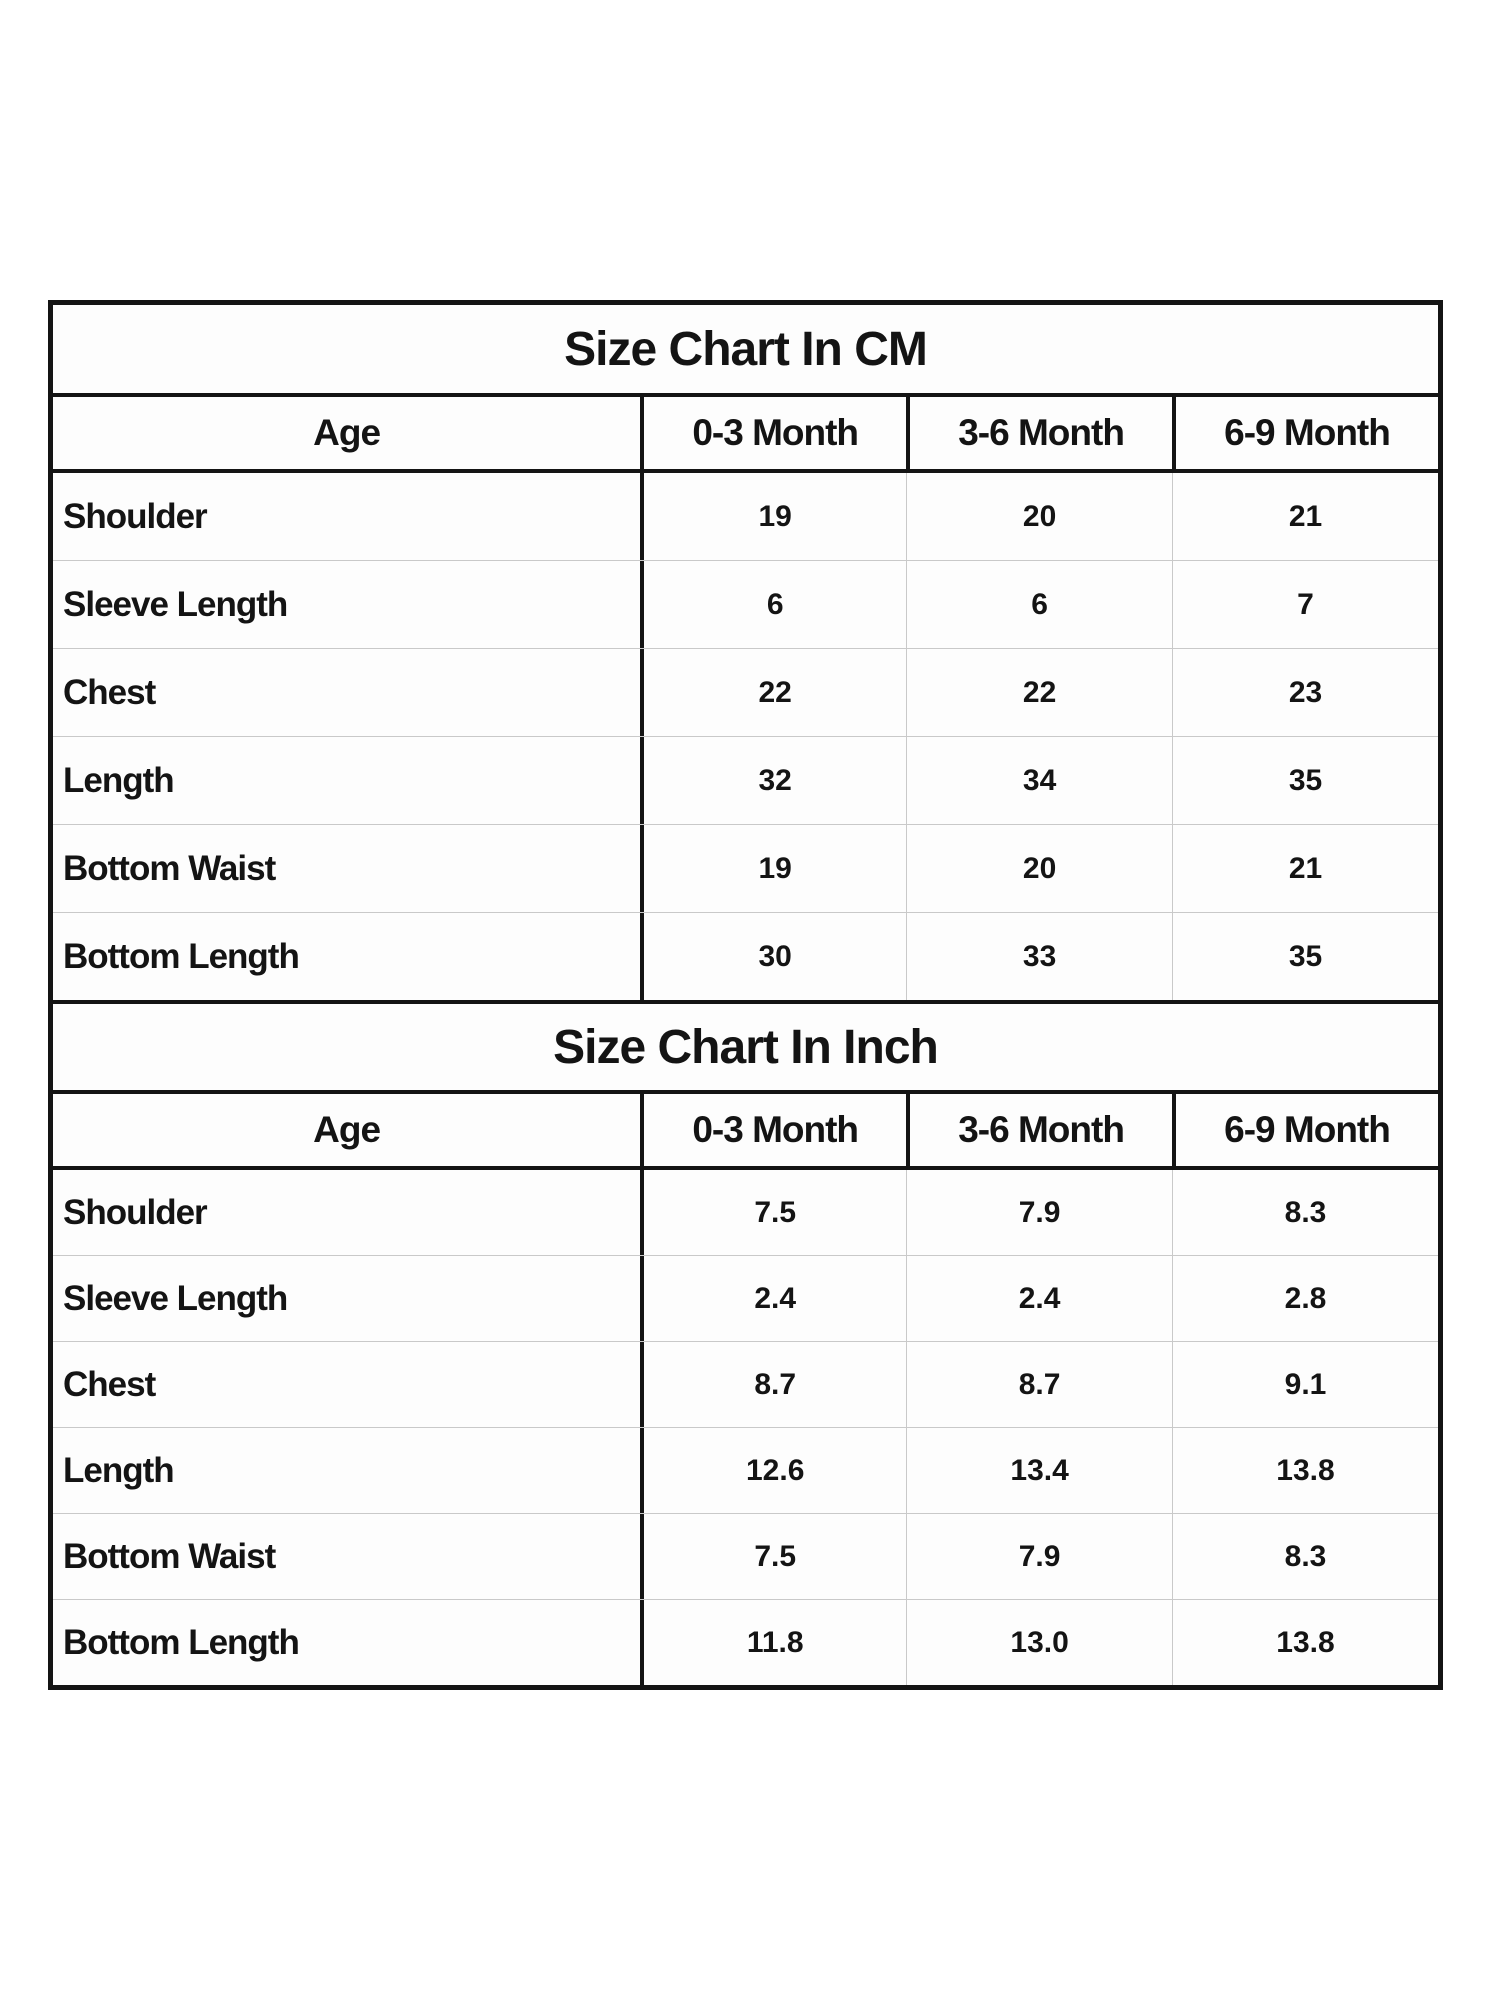  Describe the element at coordinates (1305, 1384) in the screenshot. I see `size-value: 9.1` at that location.